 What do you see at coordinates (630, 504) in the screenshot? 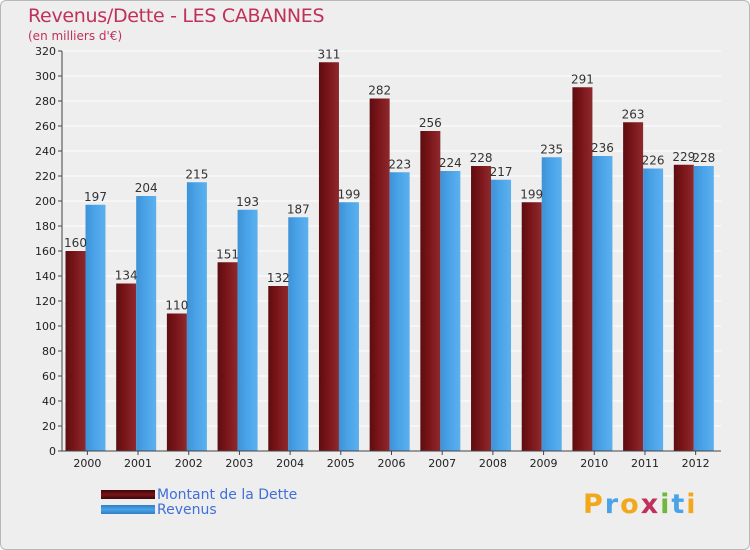
I see `logo-letter: o` at bounding box center [630, 504].